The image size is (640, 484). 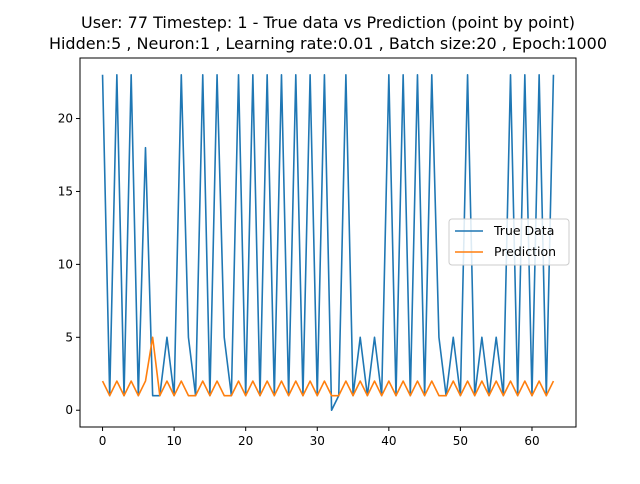 What do you see at coordinates (245, 441) in the screenshot?
I see `x-tick-label: 20` at bounding box center [245, 441].